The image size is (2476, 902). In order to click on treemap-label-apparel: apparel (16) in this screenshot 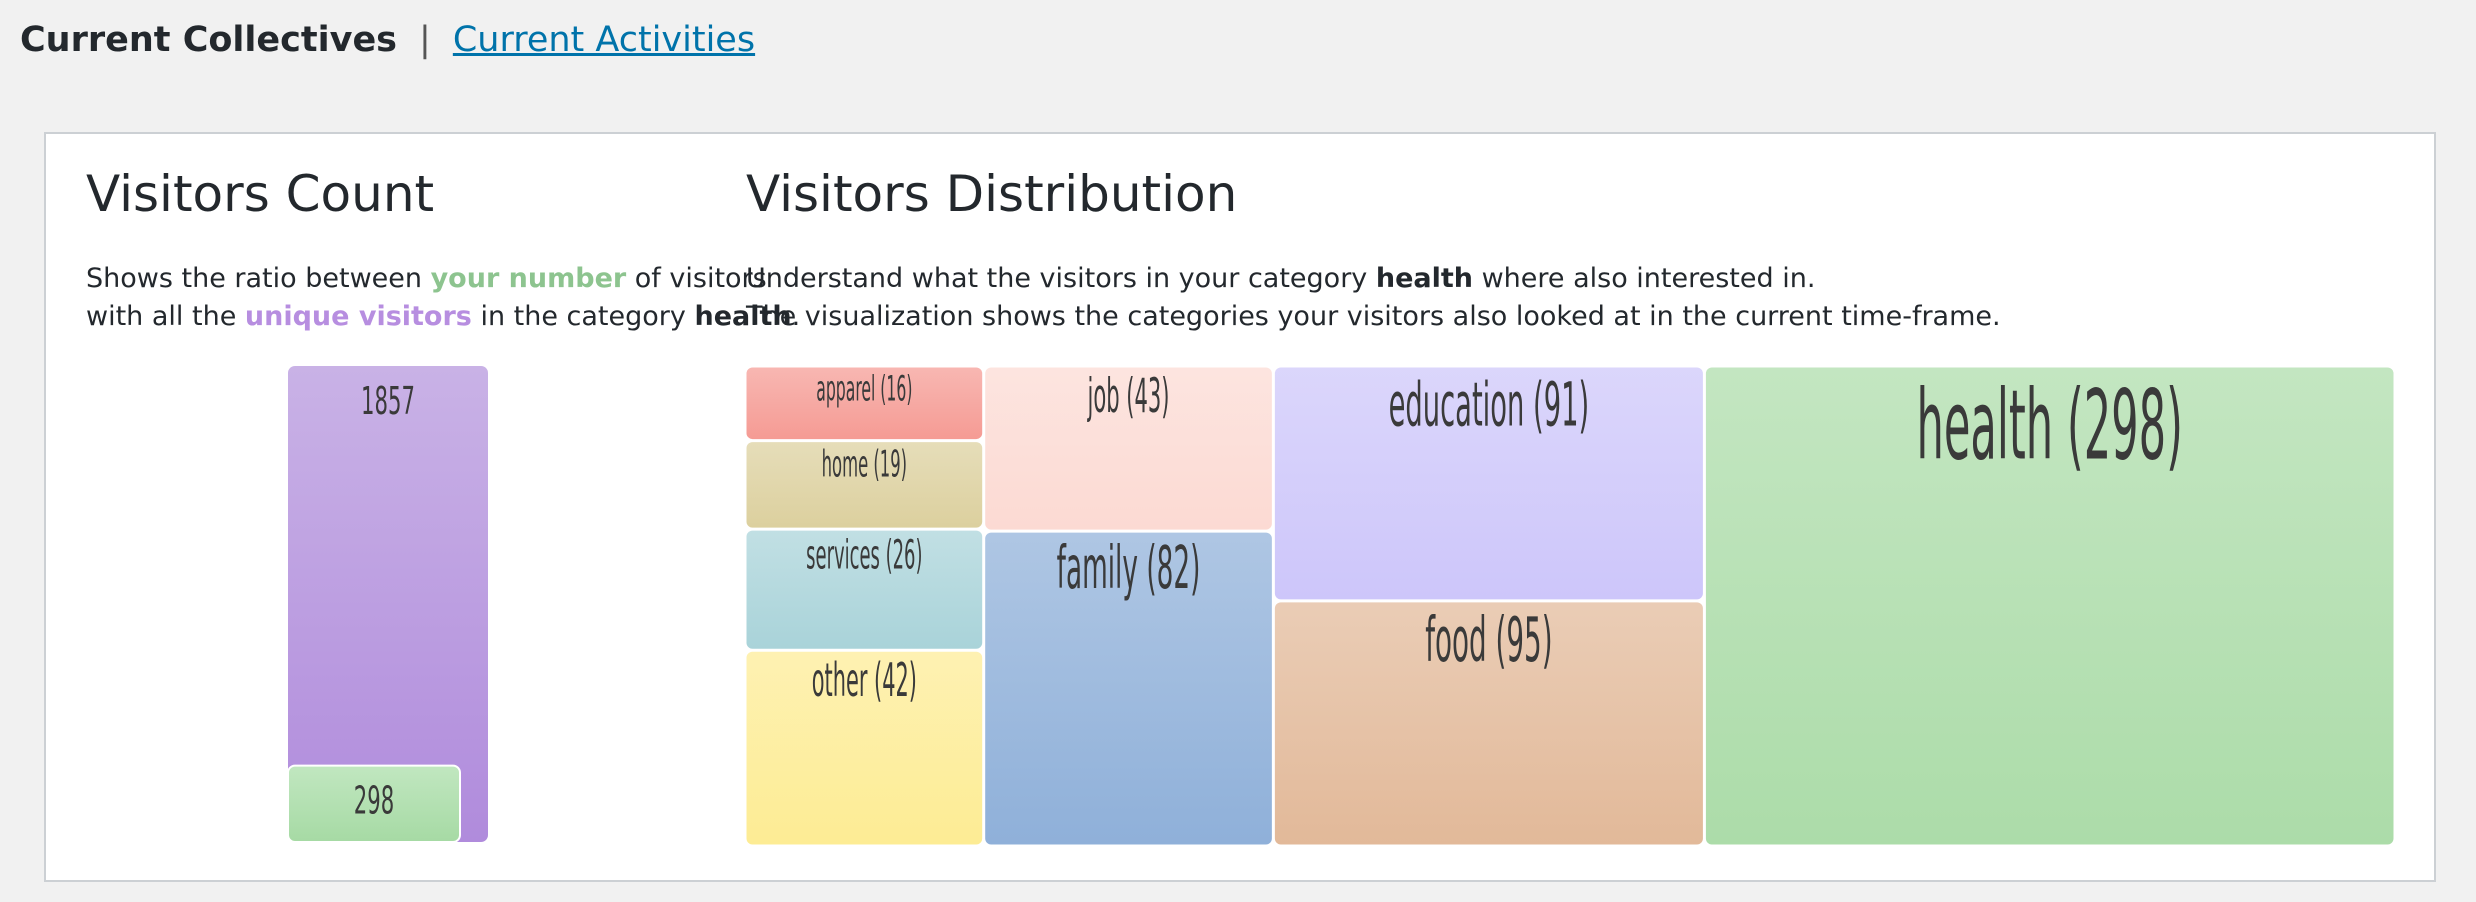, I will do `click(864, 389)`.